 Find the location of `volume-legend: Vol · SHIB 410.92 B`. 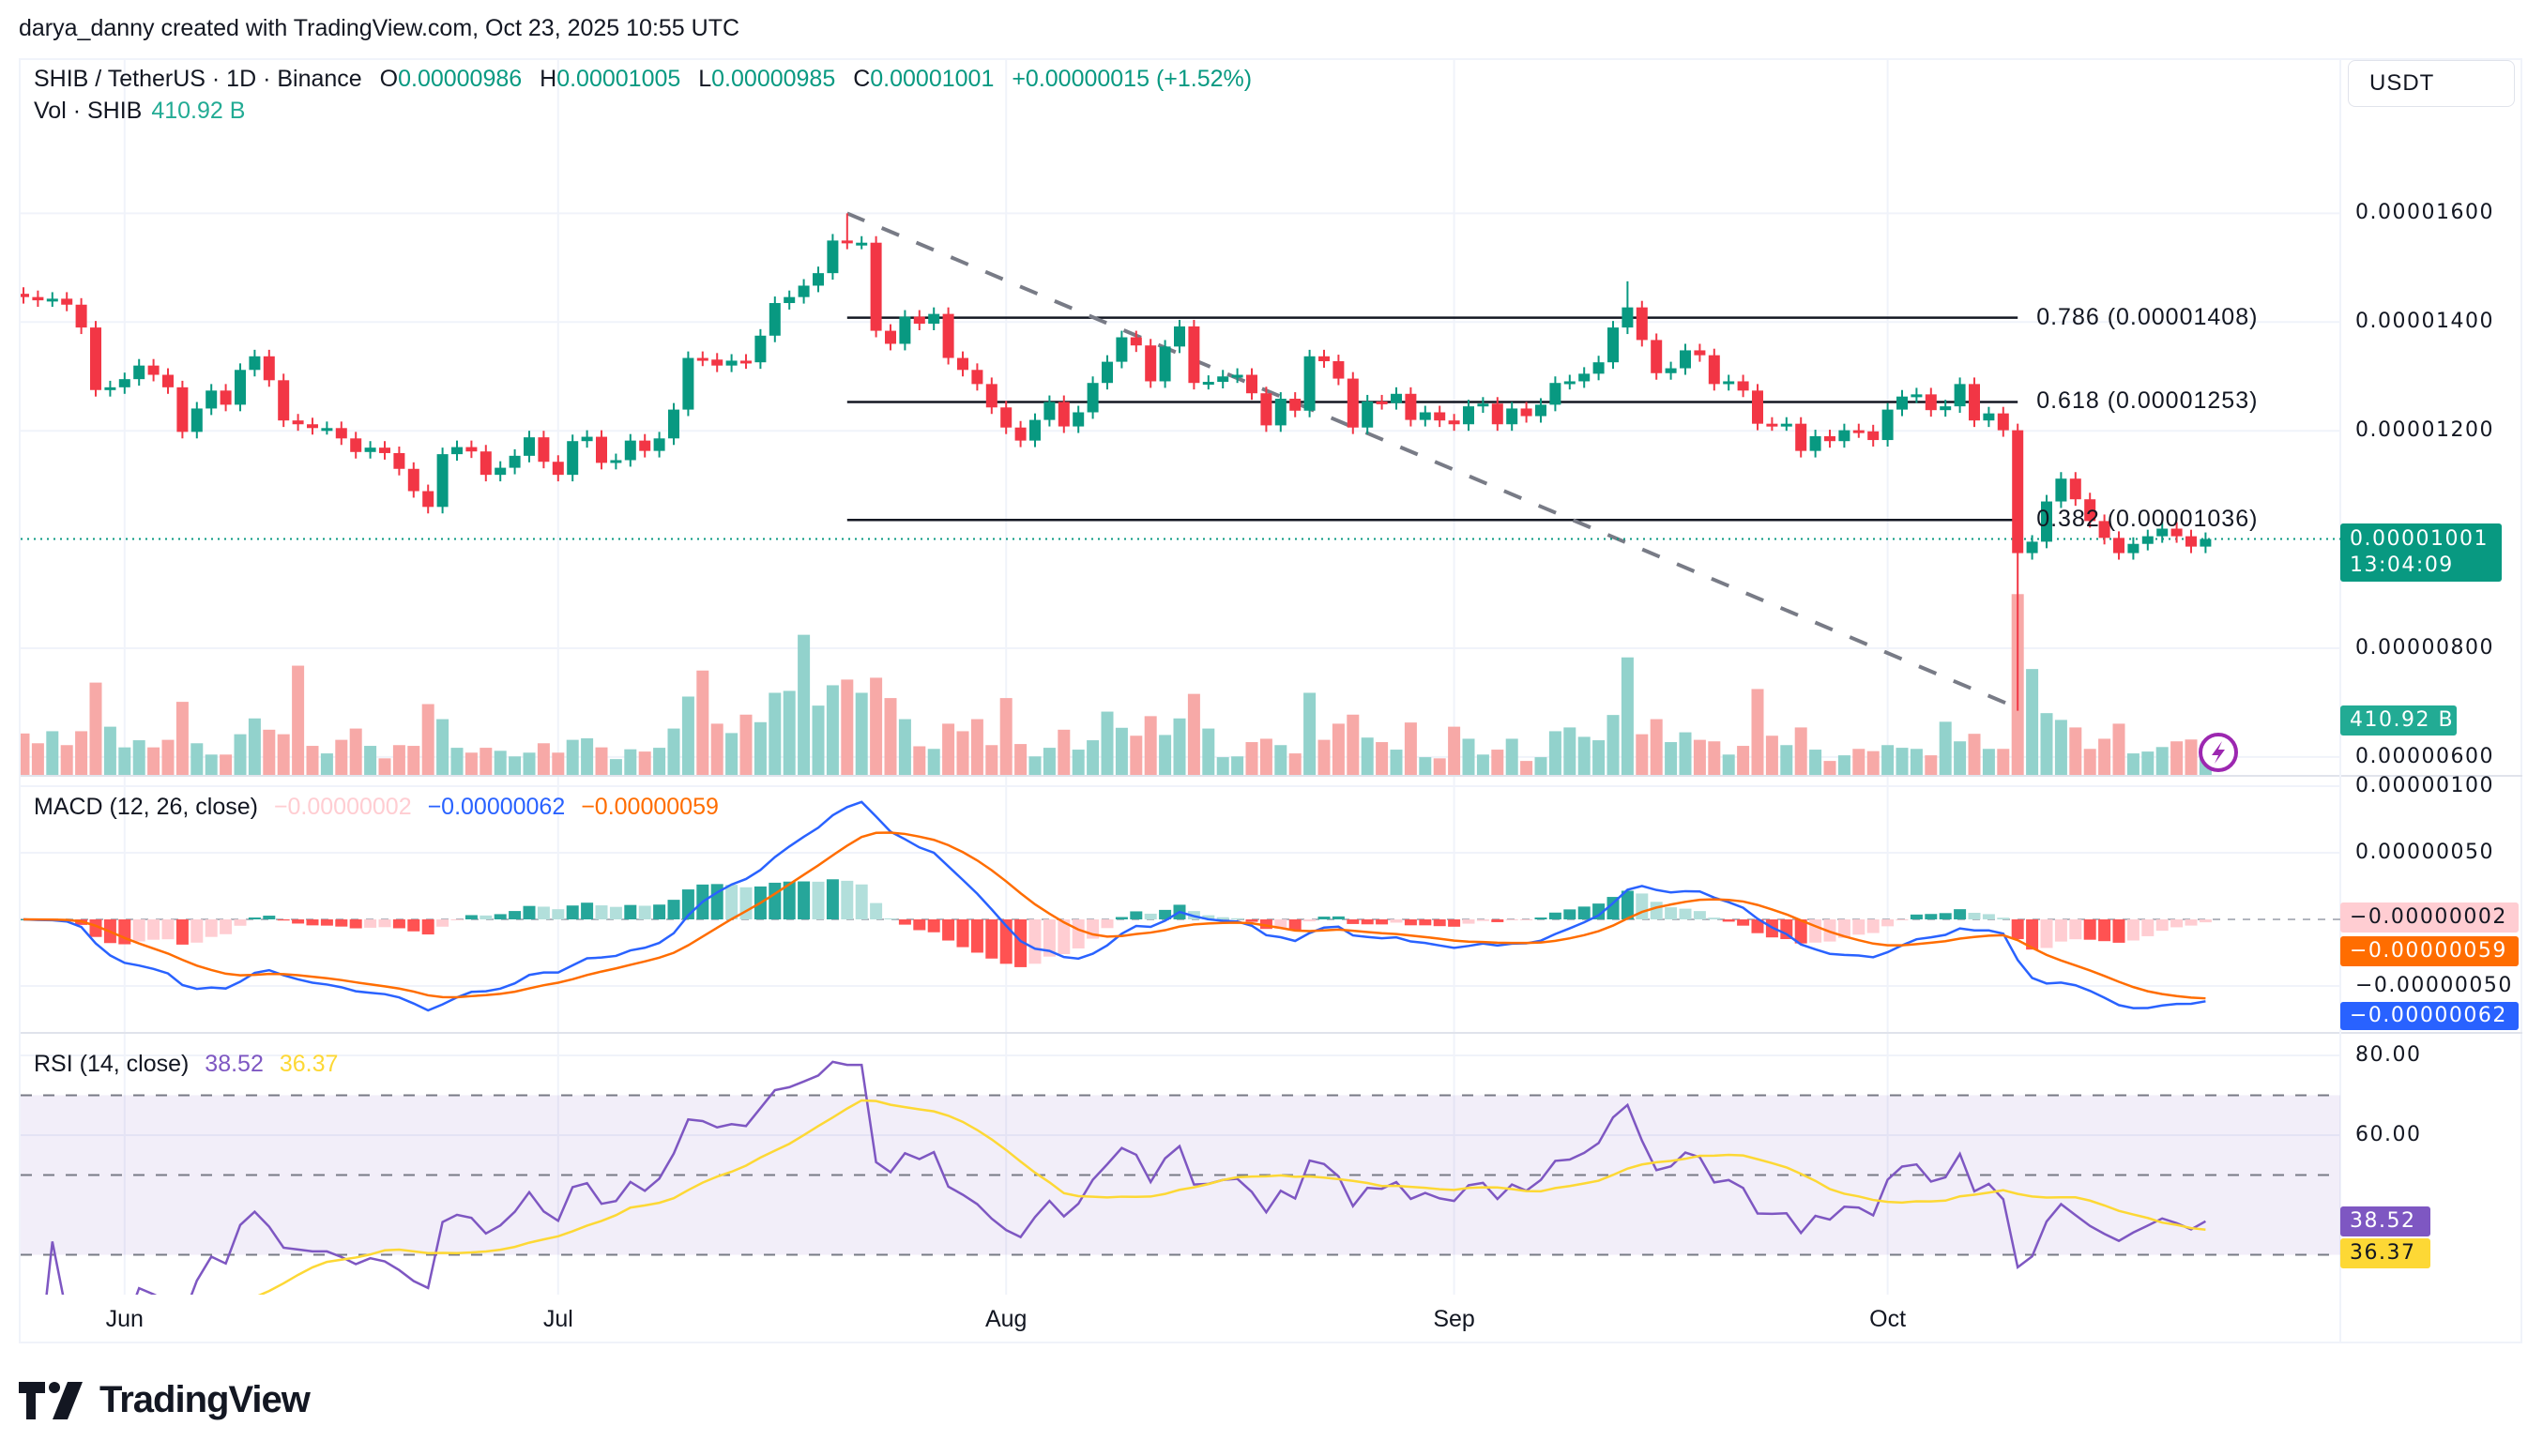

volume-legend: Vol · SHIB 410.92 B is located at coordinates (139, 111).